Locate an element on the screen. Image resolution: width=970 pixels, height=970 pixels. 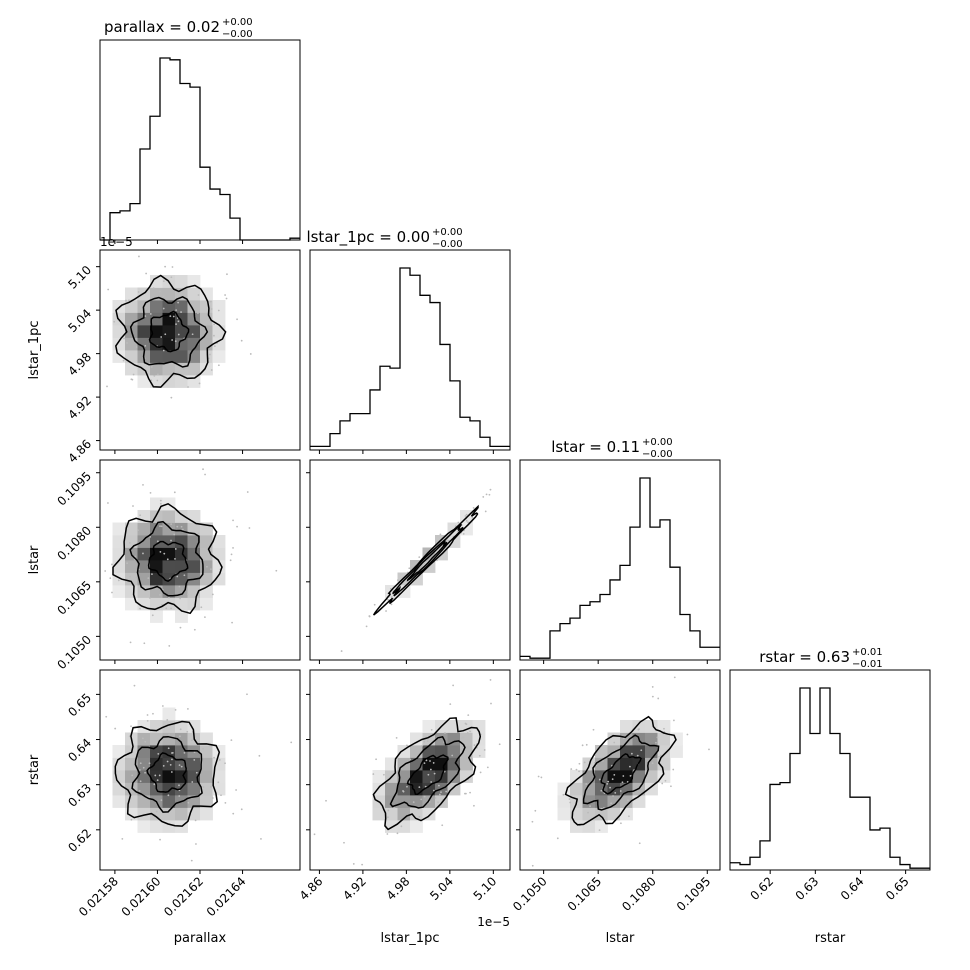
x-tick-label: 0.1065 is located at coordinates (585, 894).